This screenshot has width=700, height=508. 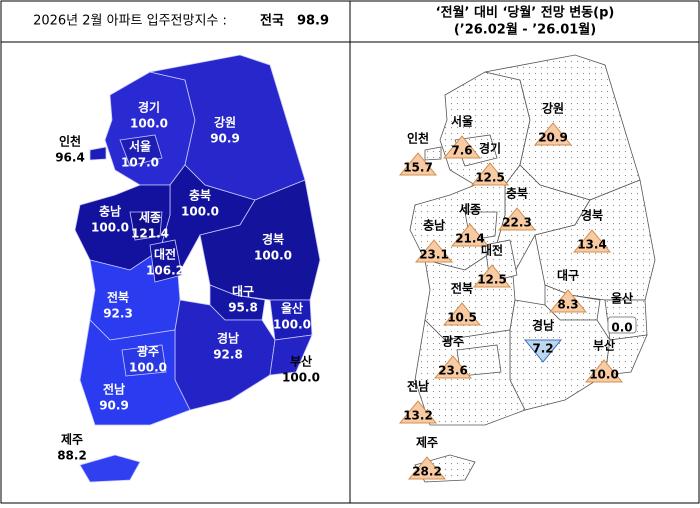 I want to click on region-index: 121.4, so click(x=150, y=234).